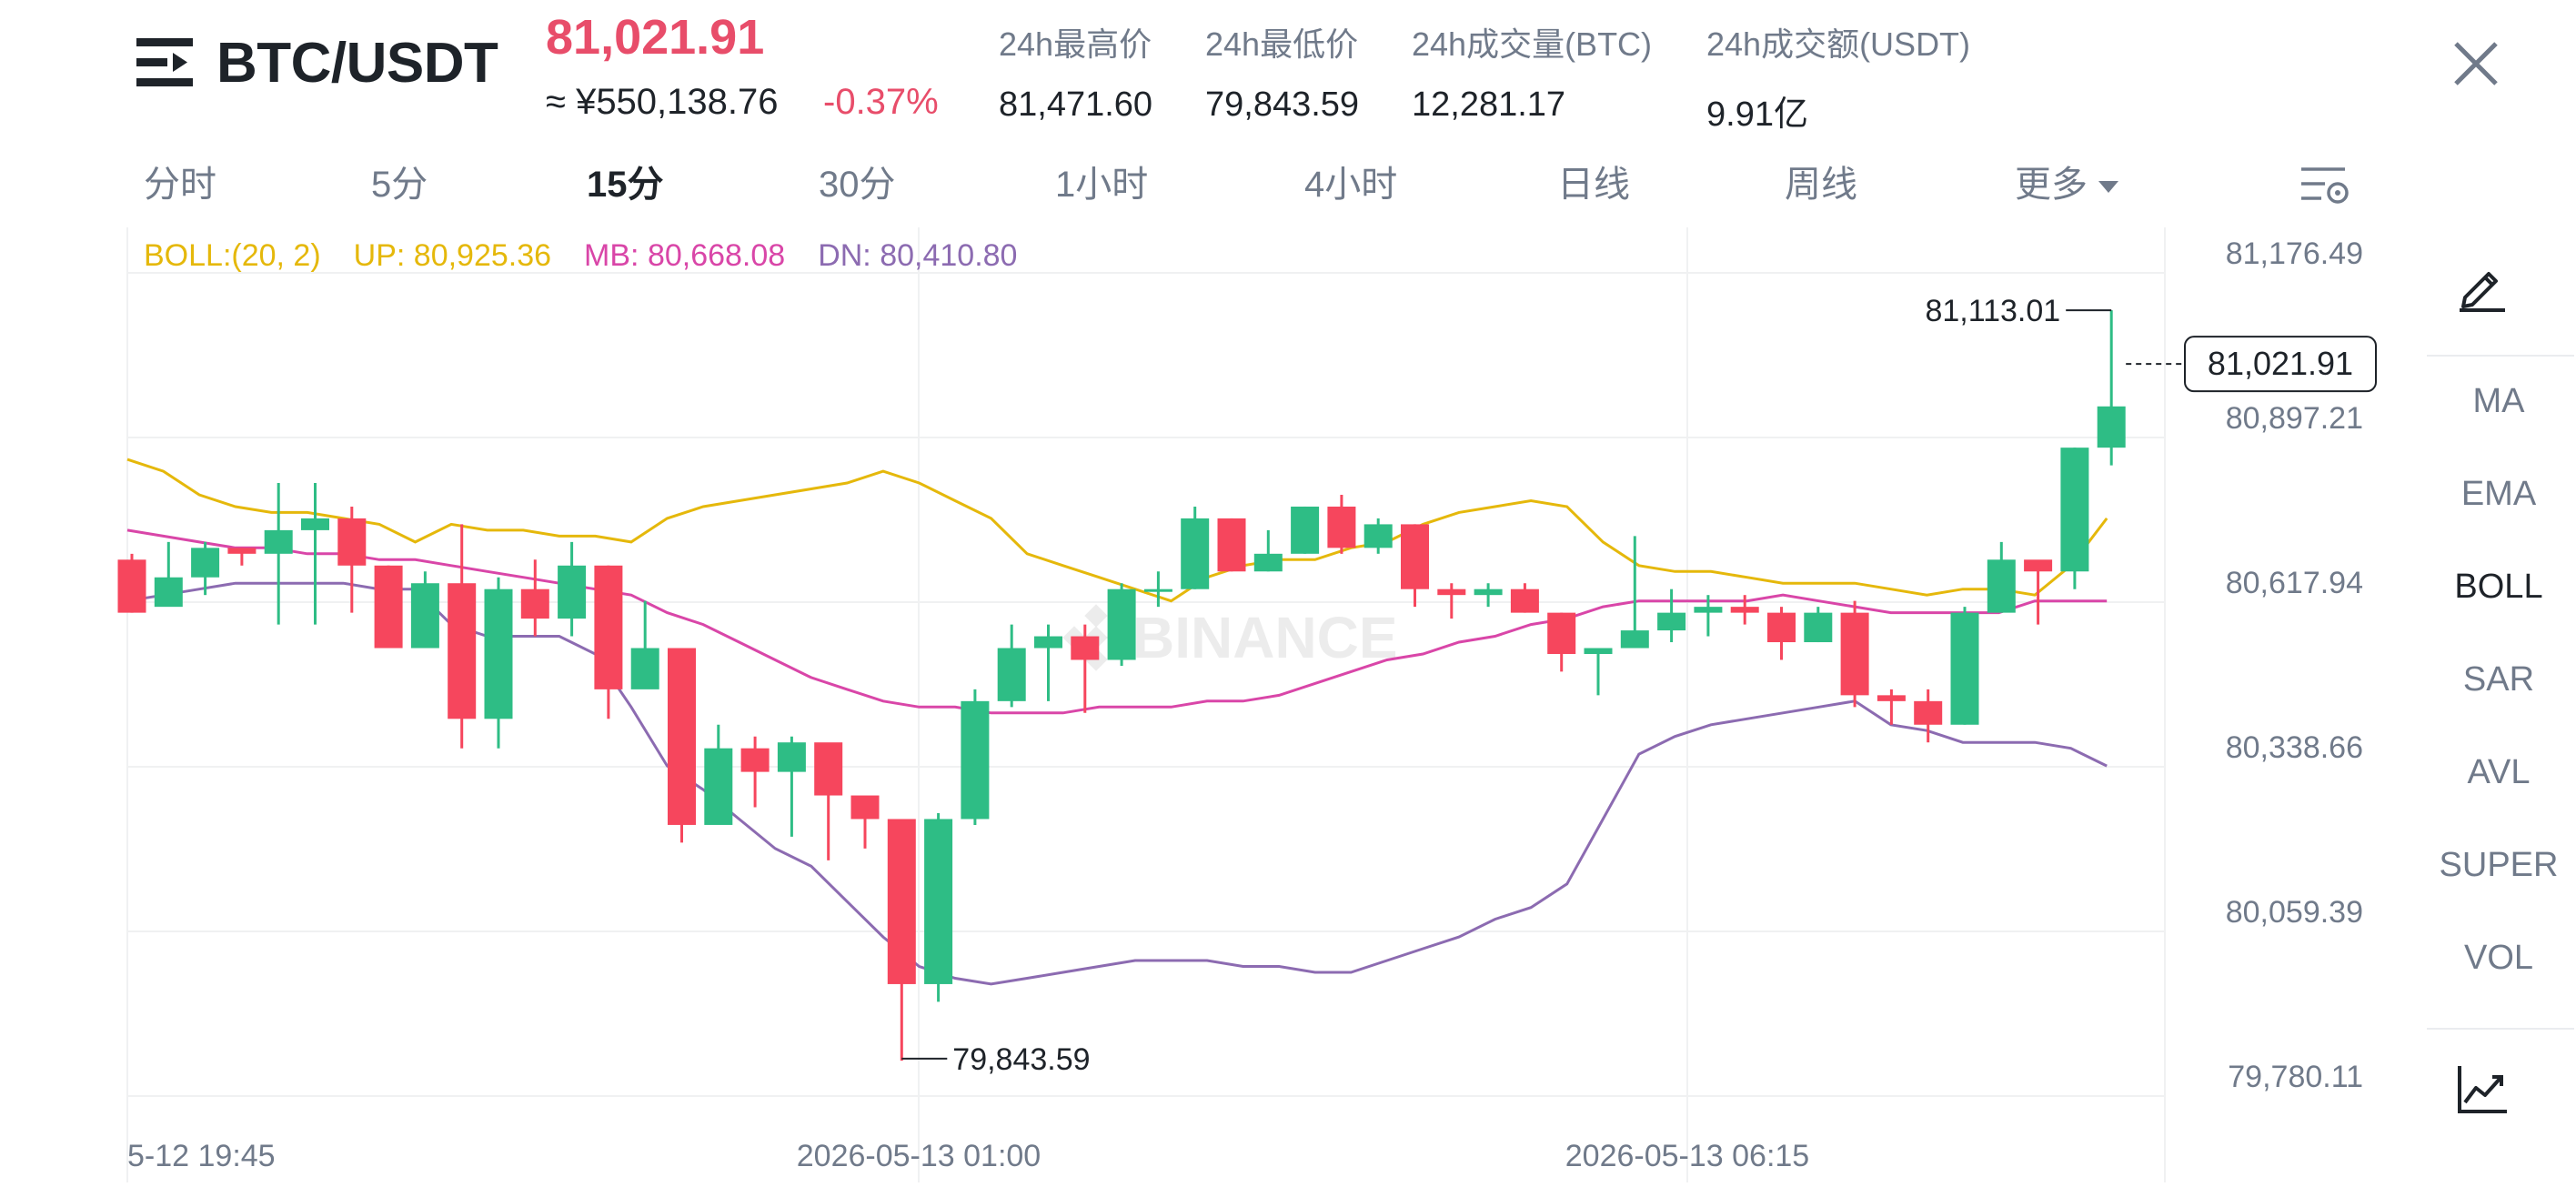 Image resolution: width=2576 pixels, height=1197 pixels. I want to click on line-chart-icon, so click(2482, 1088).